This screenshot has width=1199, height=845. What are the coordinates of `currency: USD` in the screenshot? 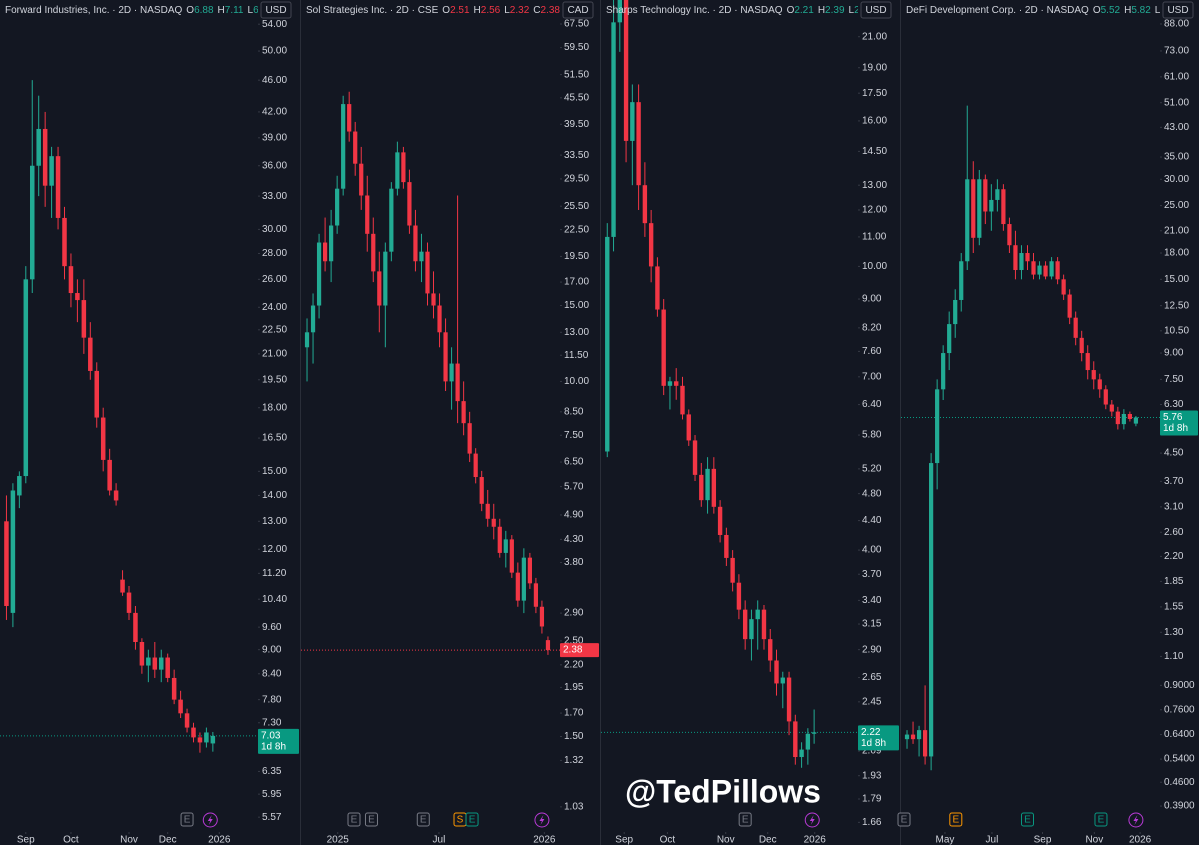 It's located at (275, 10).